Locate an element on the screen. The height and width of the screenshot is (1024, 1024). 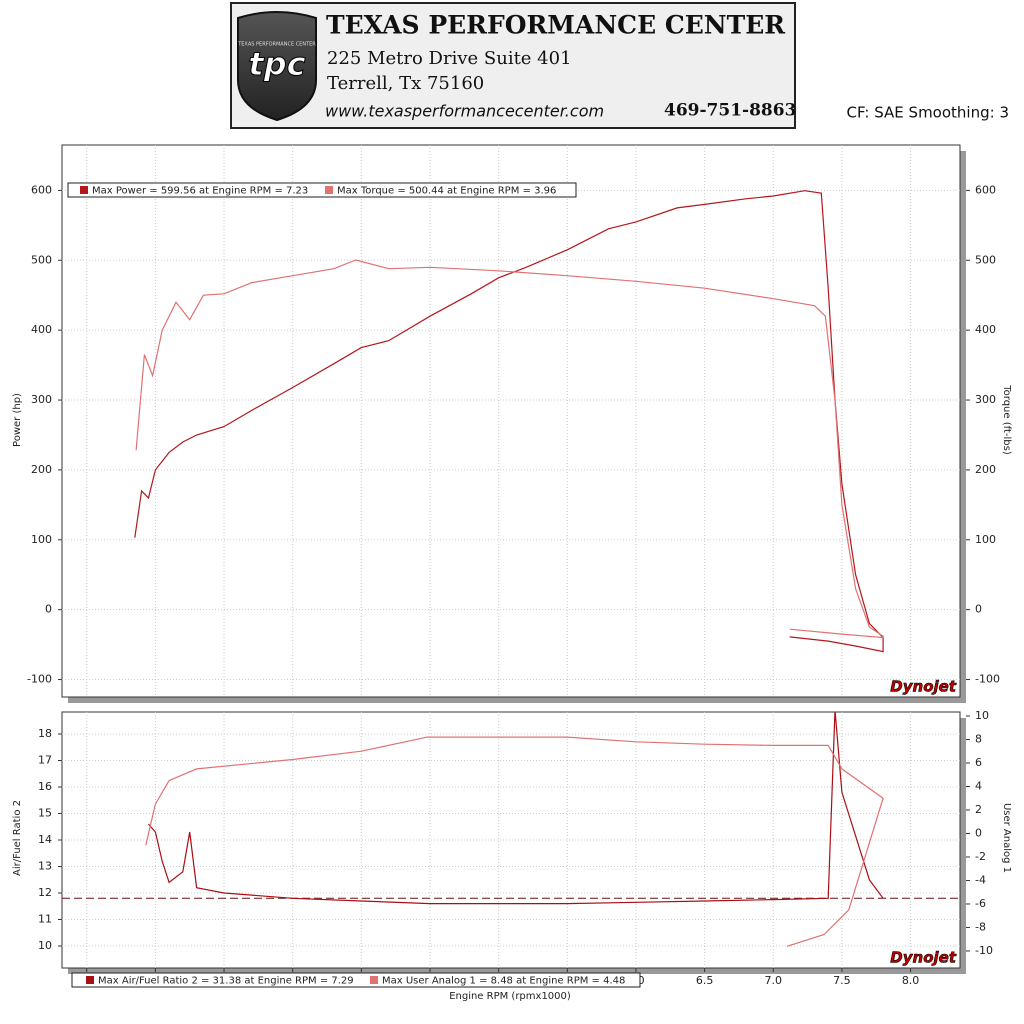
header-phone: 469-751-8863 is located at coordinates (730, 111).